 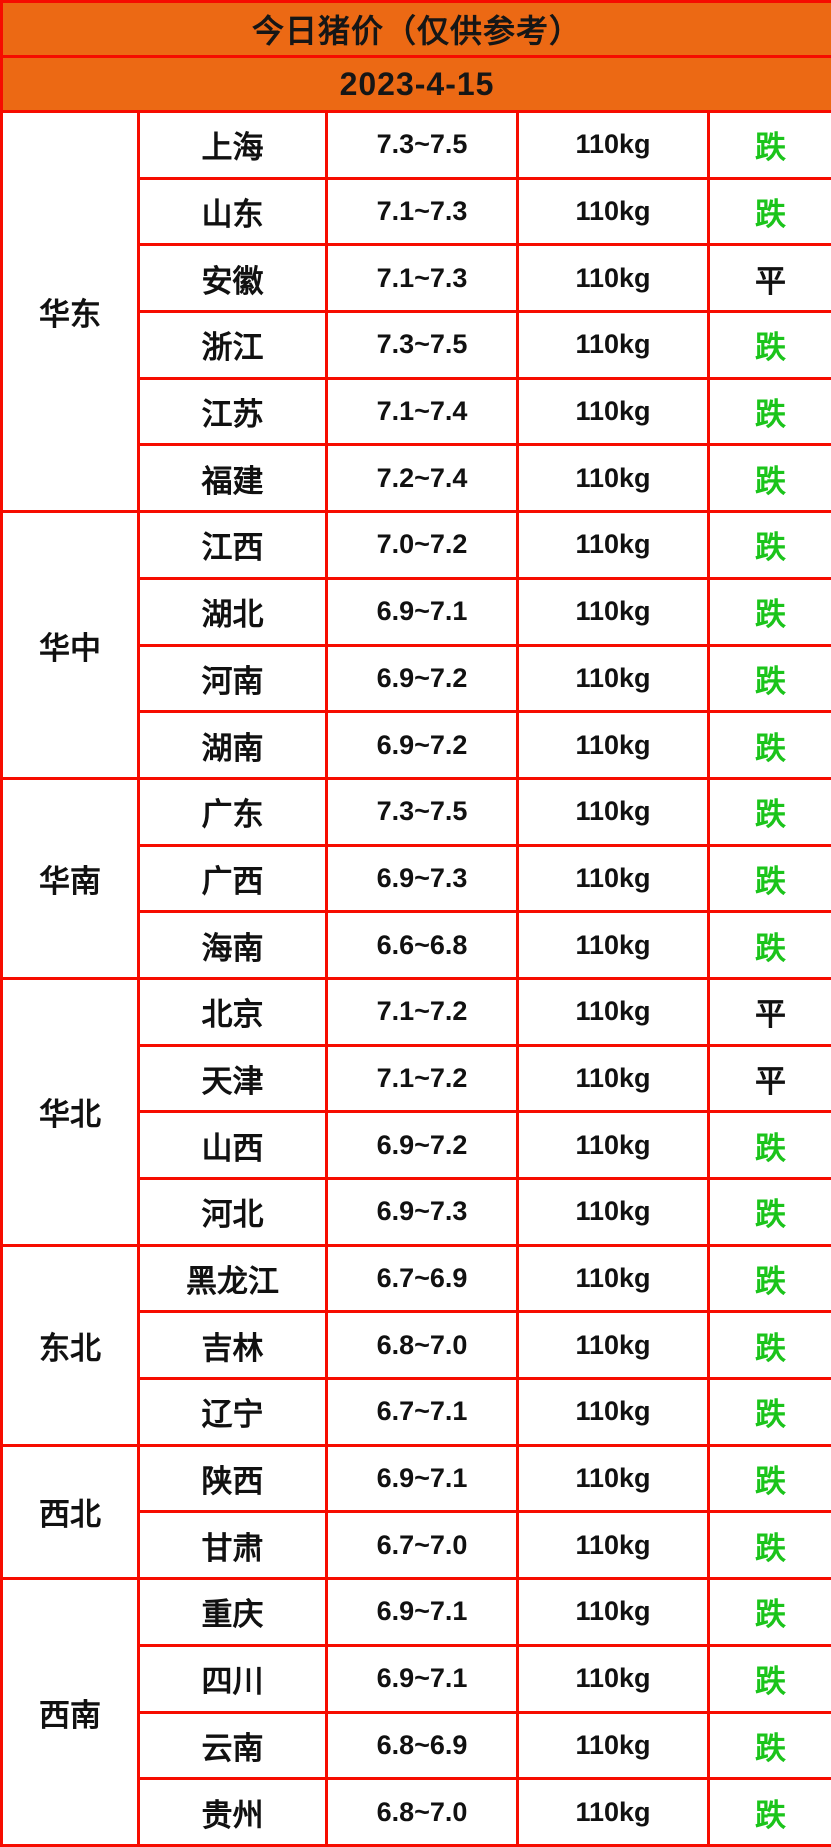 I want to click on price-cell: 6.7~7.1, so click(x=422, y=1412).